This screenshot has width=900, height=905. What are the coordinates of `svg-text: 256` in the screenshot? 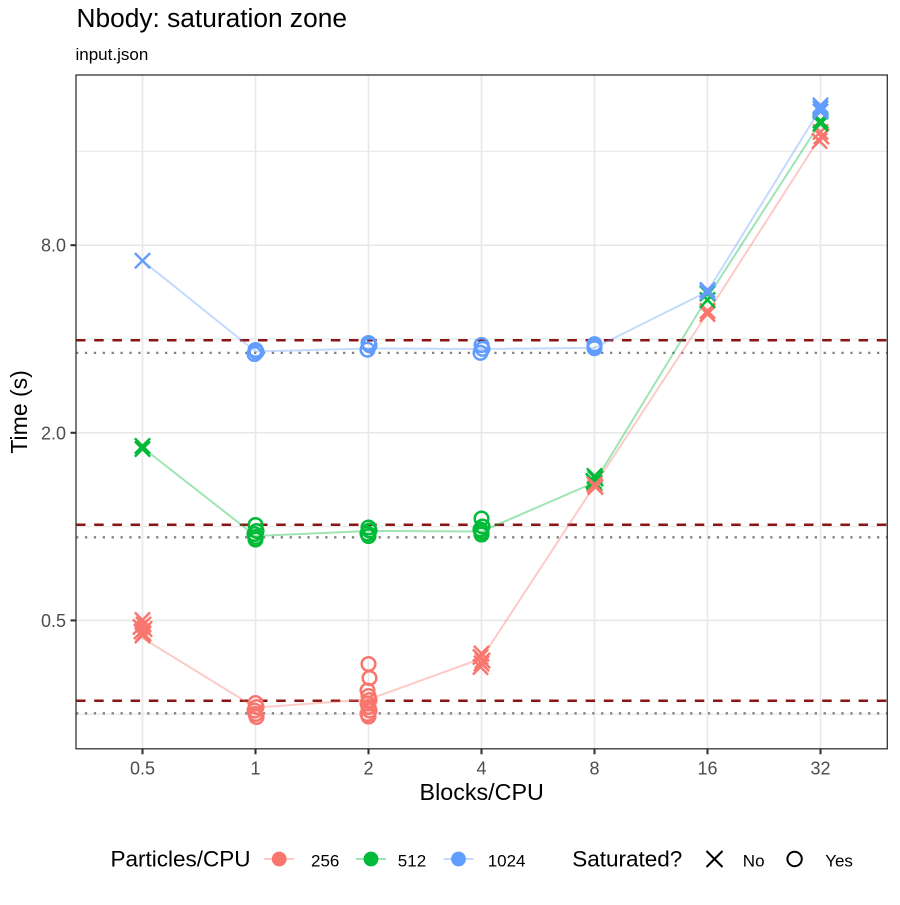 It's located at (325, 861).